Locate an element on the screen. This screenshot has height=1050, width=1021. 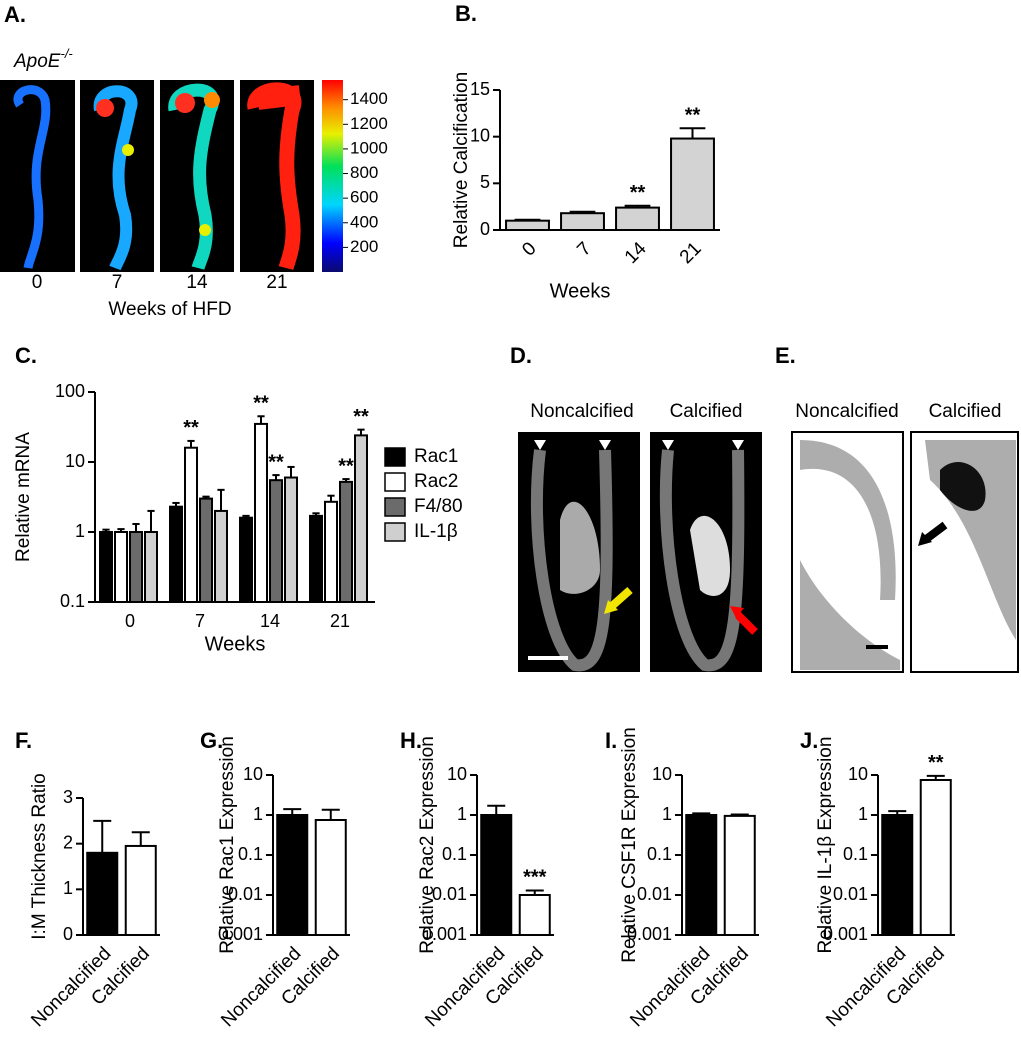
colorbar is located at coordinates (332, 176).